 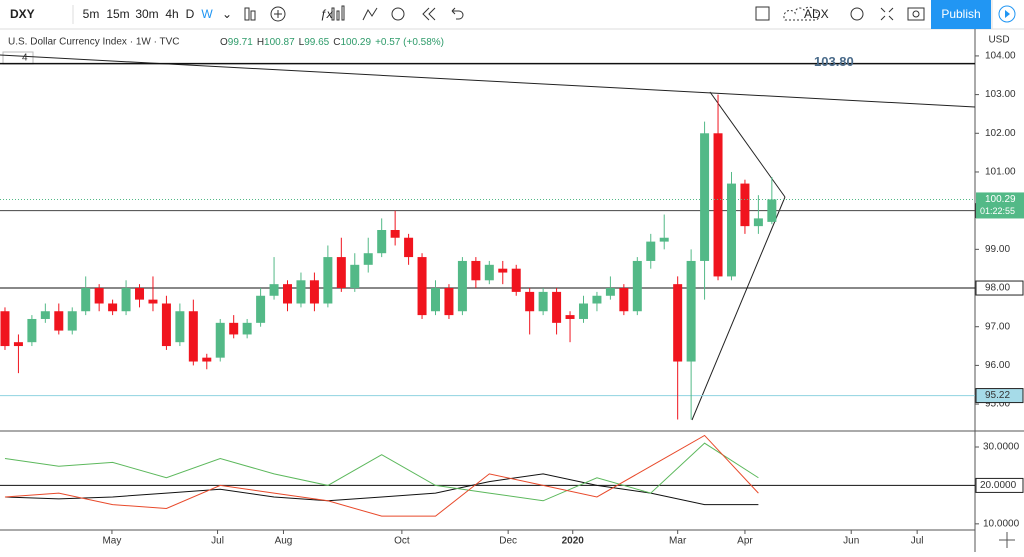 What do you see at coordinates (171, 14) in the screenshot?
I see `interval-button: 4h` at bounding box center [171, 14].